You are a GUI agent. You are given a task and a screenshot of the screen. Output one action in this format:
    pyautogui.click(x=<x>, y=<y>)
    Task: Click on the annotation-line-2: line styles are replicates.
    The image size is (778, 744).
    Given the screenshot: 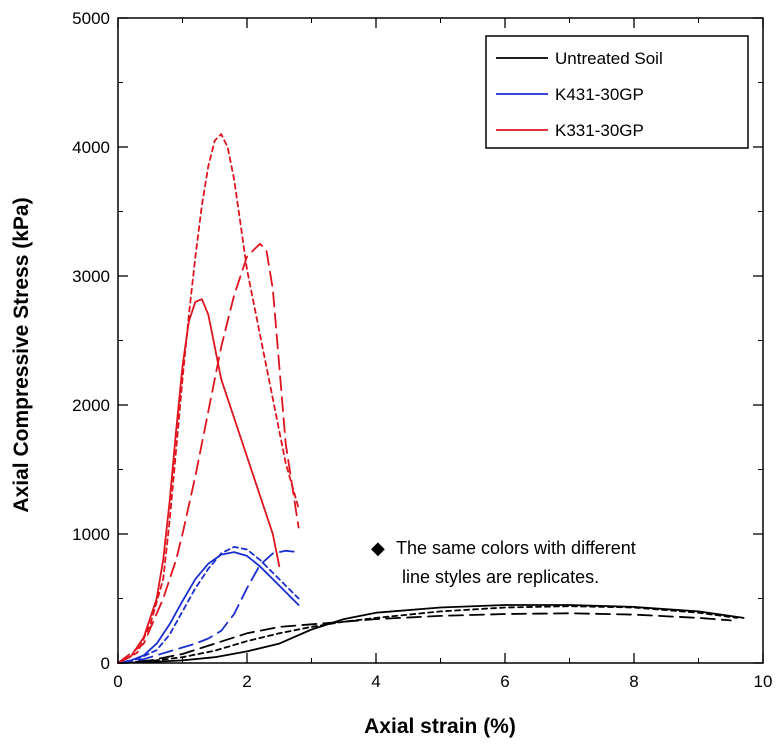 What is the action you would take?
    pyautogui.click(x=500, y=577)
    